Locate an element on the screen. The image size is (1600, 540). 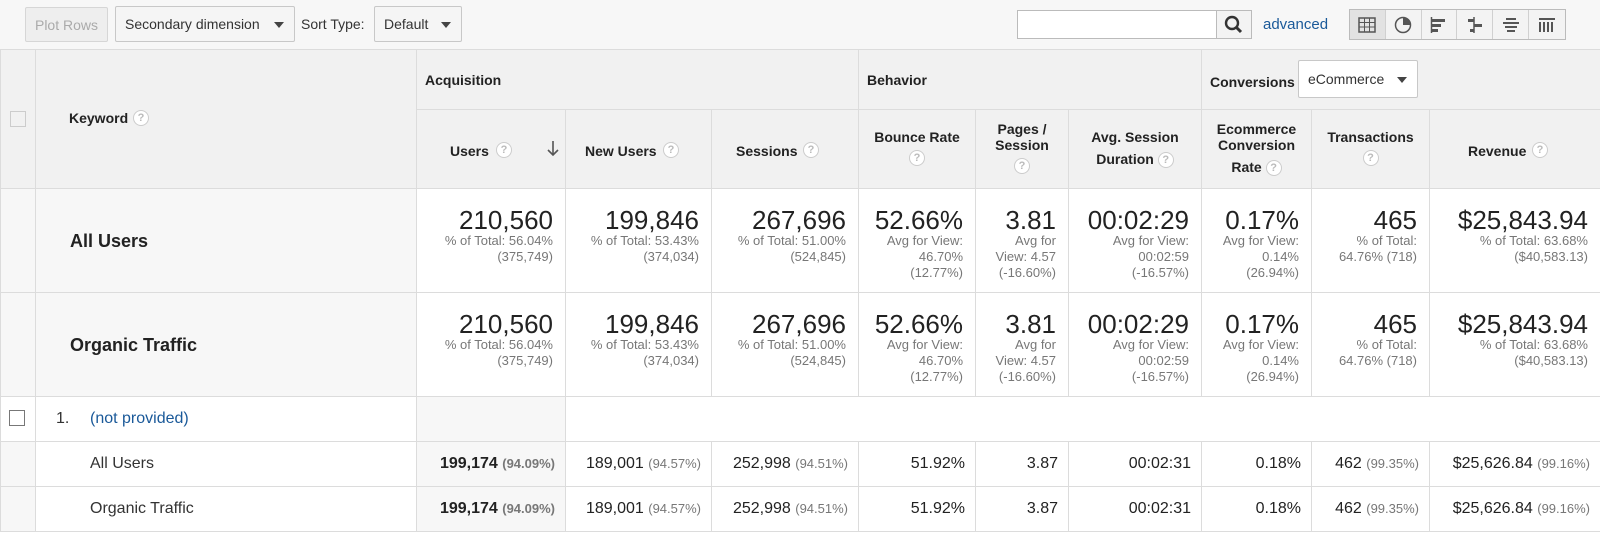
pages-header-label-2: Session is located at coordinates (1022, 145).